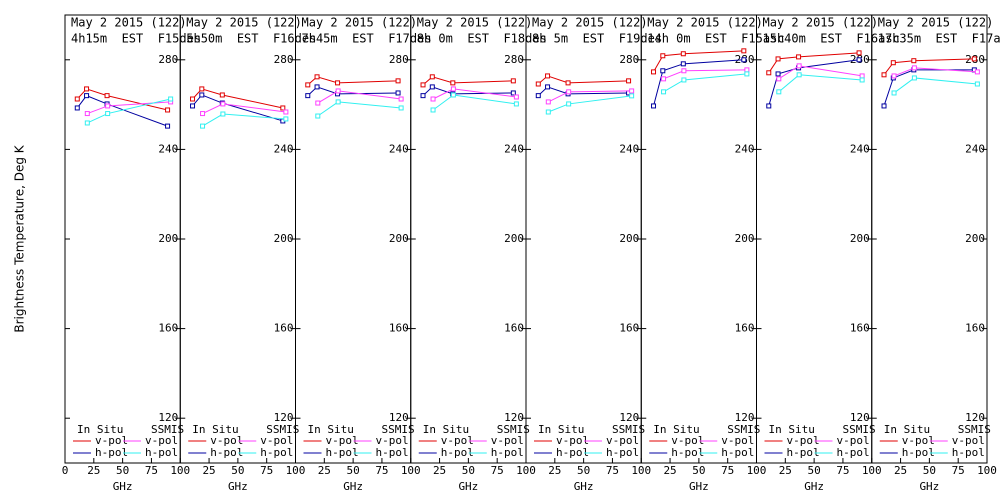 The width and height of the screenshot is (1000, 500). What do you see at coordinates (20, 238) in the screenshot?
I see `y-axis-label: Brightness Temperature, Deg K` at bounding box center [20, 238].